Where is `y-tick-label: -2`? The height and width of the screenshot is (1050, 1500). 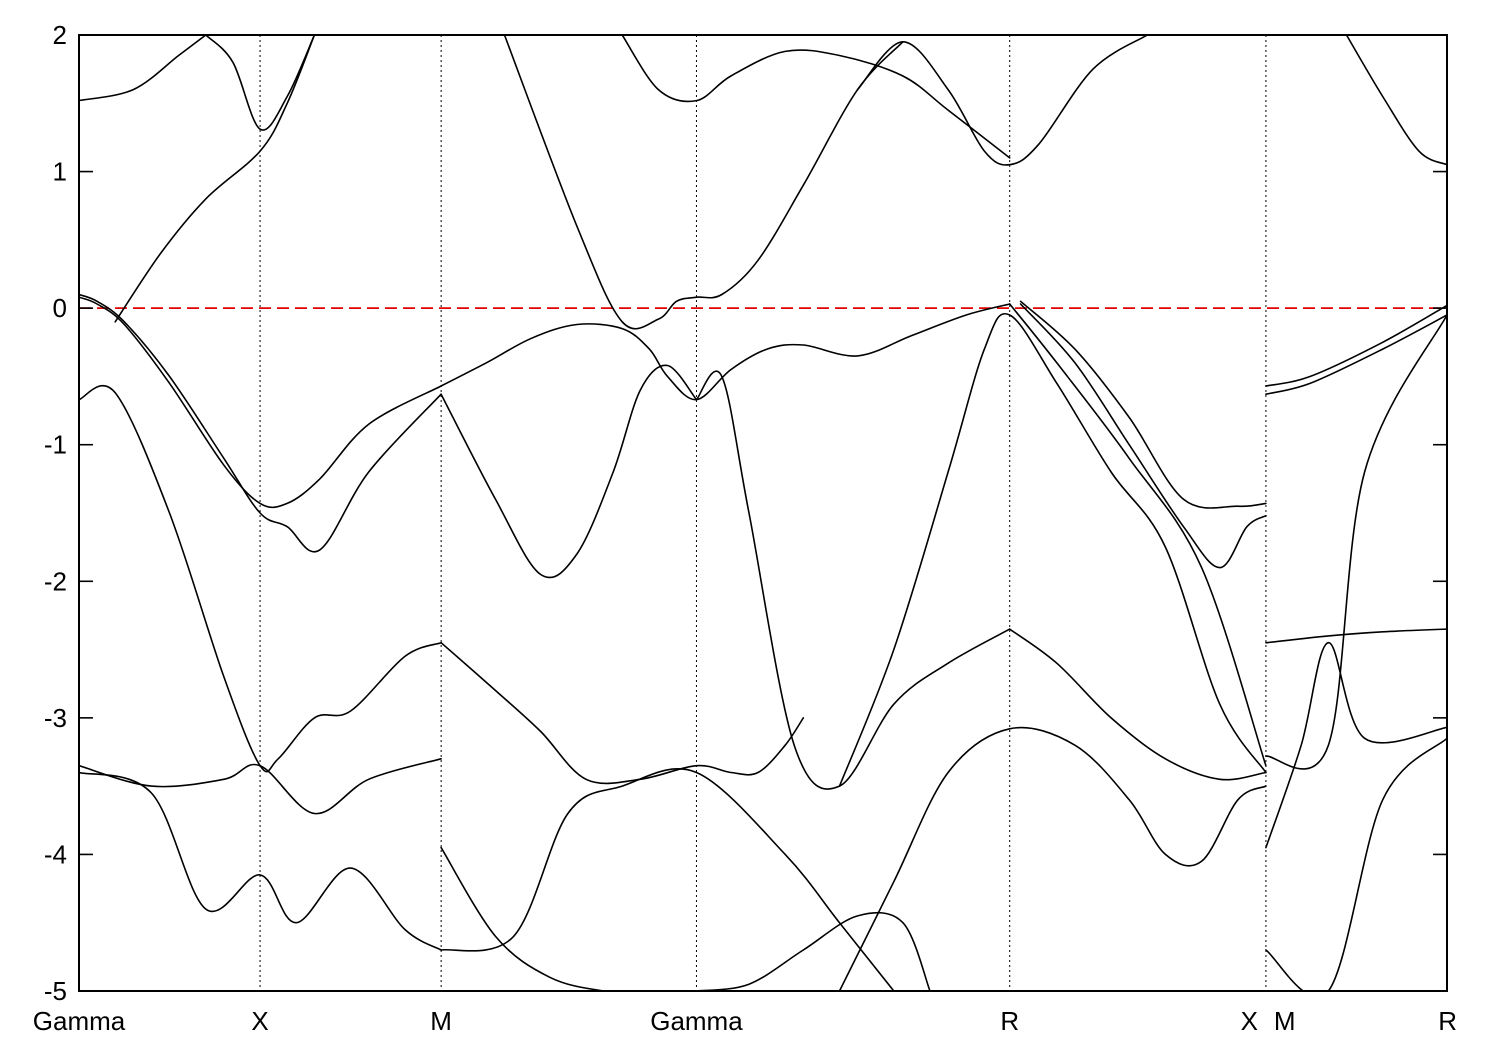
y-tick-label: -2 is located at coordinates (55, 581).